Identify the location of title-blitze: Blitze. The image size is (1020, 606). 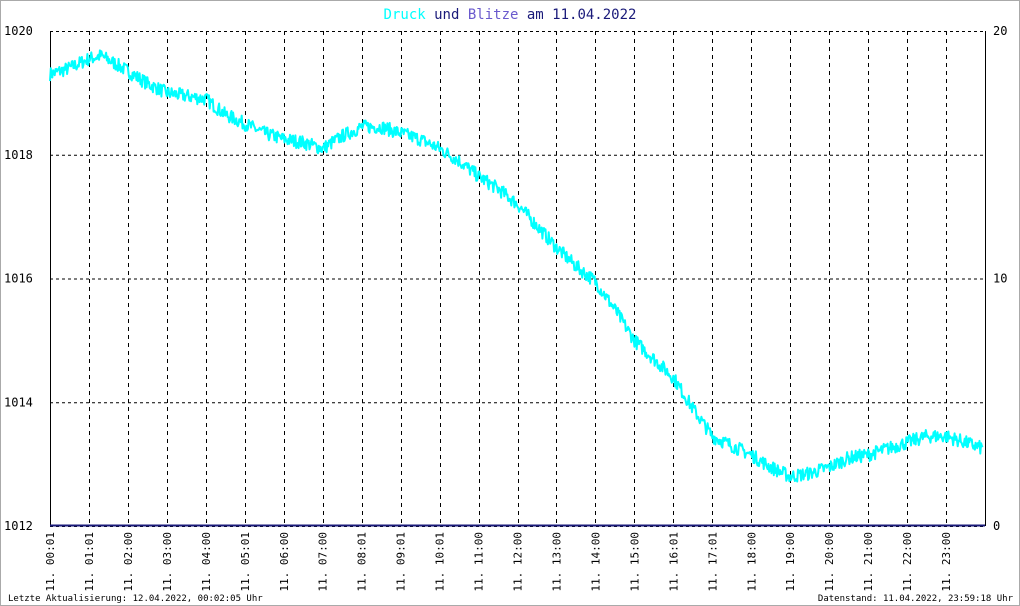
(493, 15).